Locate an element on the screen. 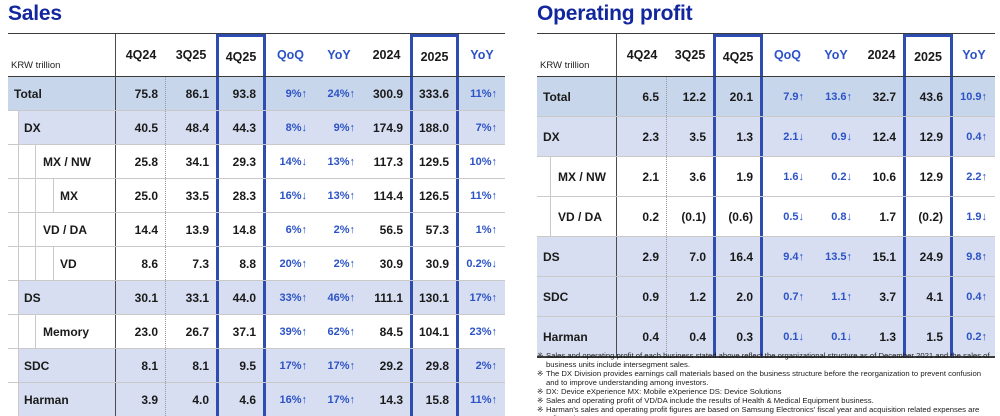  cell-mx-nw-2025-6: 129.5 is located at coordinates (434, 161).